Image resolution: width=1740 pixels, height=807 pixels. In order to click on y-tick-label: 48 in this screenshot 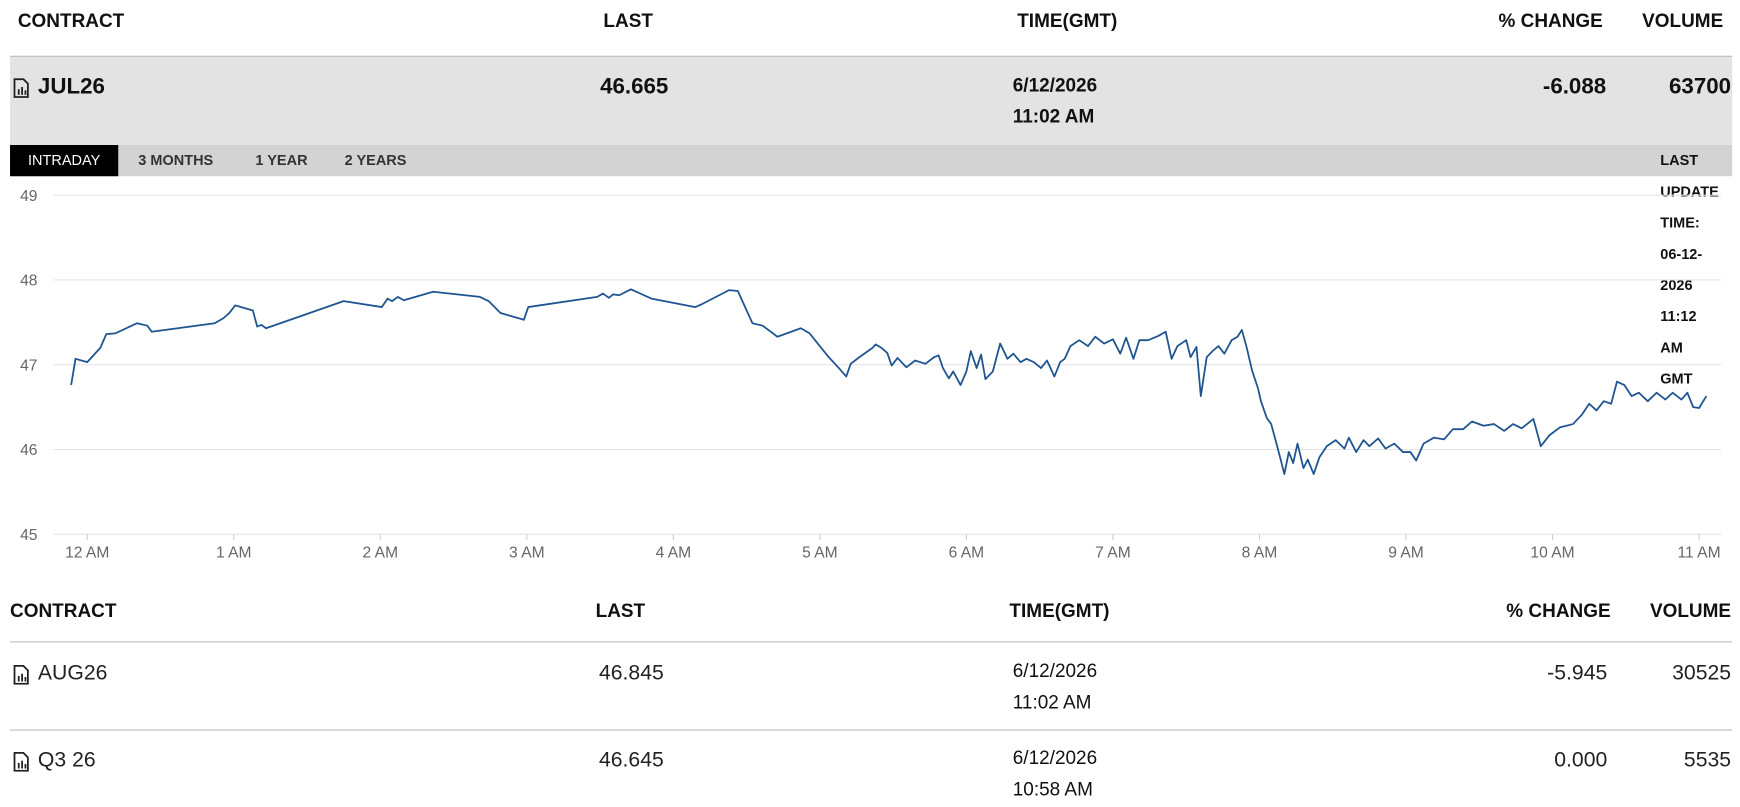, I will do `click(28, 281)`.